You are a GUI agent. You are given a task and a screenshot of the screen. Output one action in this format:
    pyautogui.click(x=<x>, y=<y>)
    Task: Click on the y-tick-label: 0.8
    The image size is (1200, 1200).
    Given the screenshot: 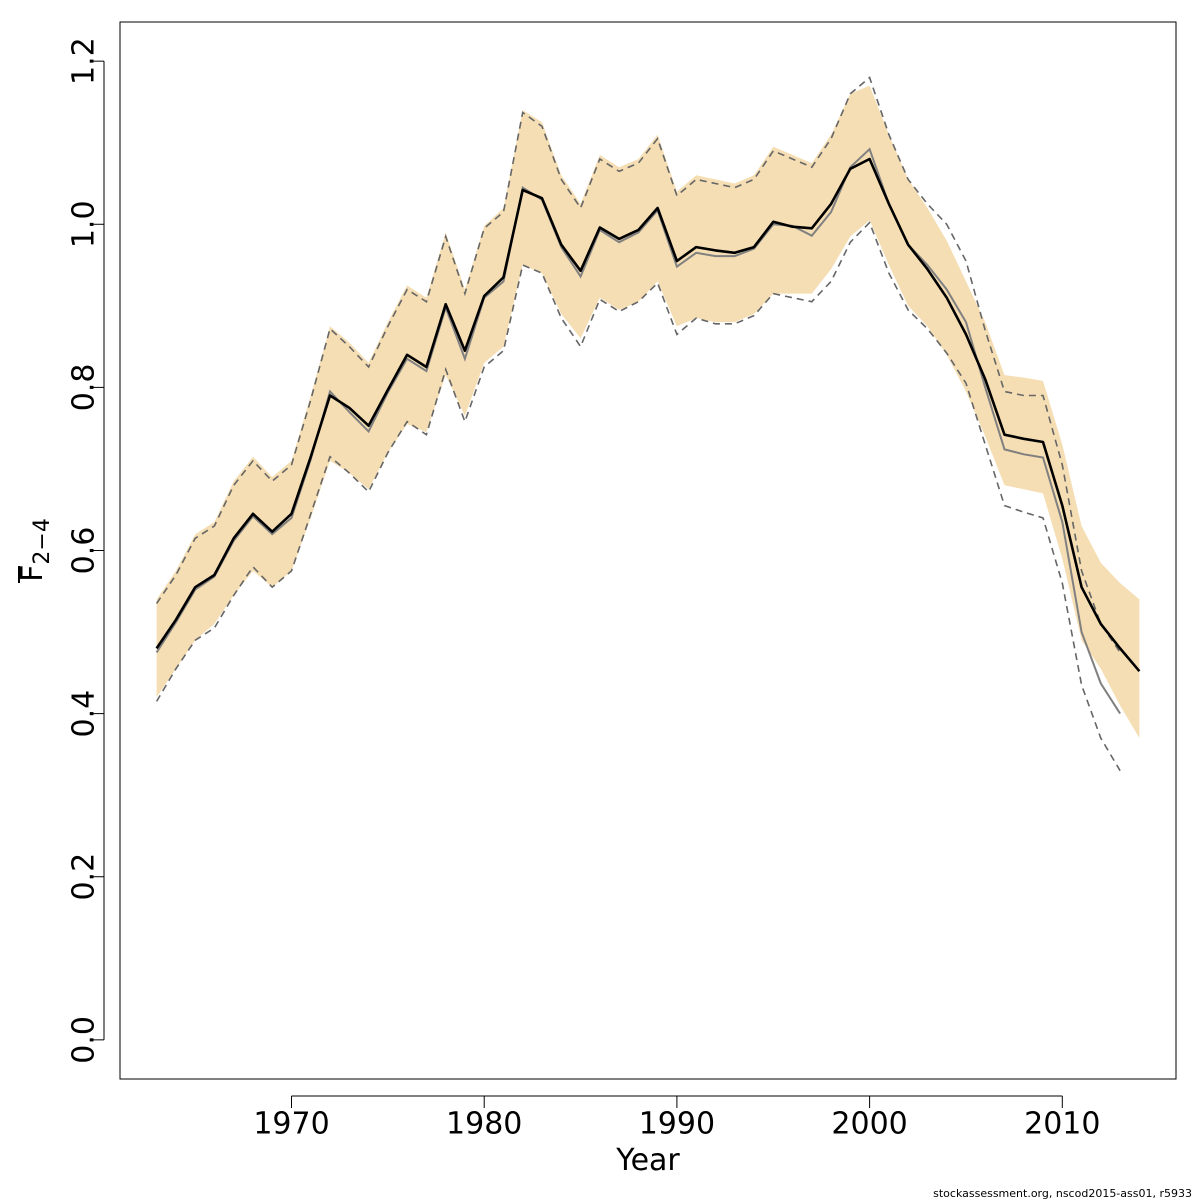 What is the action you would take?
    pyautogui.click(x=84, y=388)
    